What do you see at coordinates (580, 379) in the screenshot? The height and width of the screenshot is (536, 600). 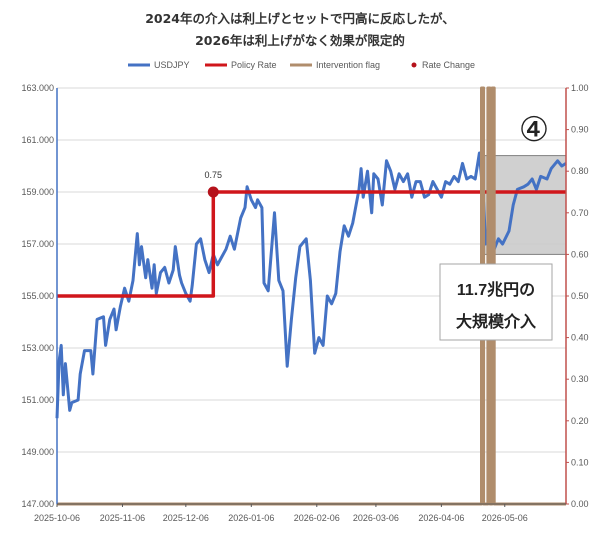 I see `y-right-tick-label: 0.30` at bounding box center [580, 379].